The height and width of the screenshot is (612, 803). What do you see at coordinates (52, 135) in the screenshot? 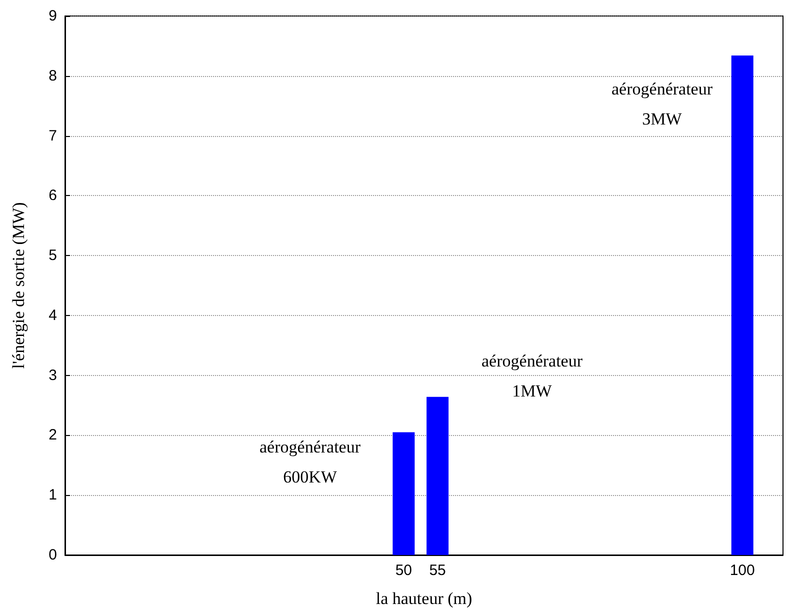
I see `y-tick-label: 7` at bounding box center [52, 135].